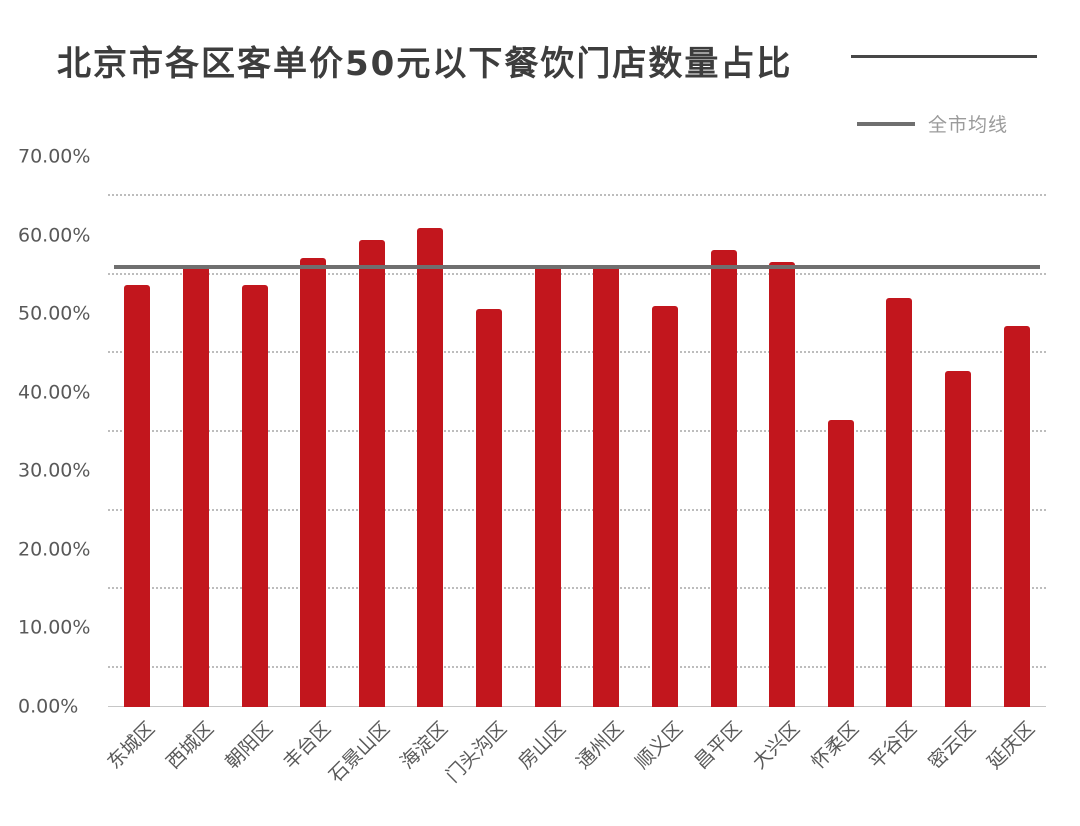 This screenshot has height=826, width=1080. What do you see at coordinates (944, 56) in the screenshot?
I see `title-decorative-line` at bounding box center [944, 56].